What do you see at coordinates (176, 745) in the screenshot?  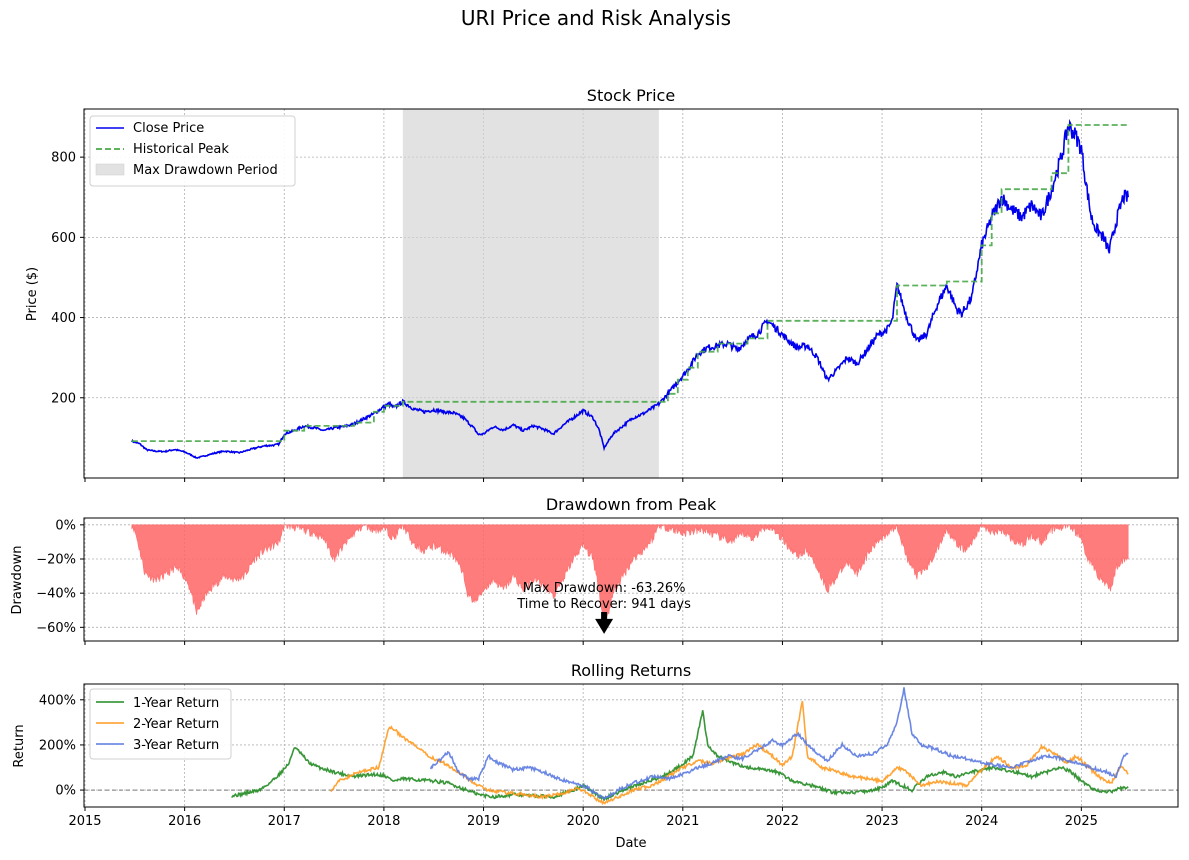 I see `legend-label: 3-Year Return` at bounding box center [176, 745].